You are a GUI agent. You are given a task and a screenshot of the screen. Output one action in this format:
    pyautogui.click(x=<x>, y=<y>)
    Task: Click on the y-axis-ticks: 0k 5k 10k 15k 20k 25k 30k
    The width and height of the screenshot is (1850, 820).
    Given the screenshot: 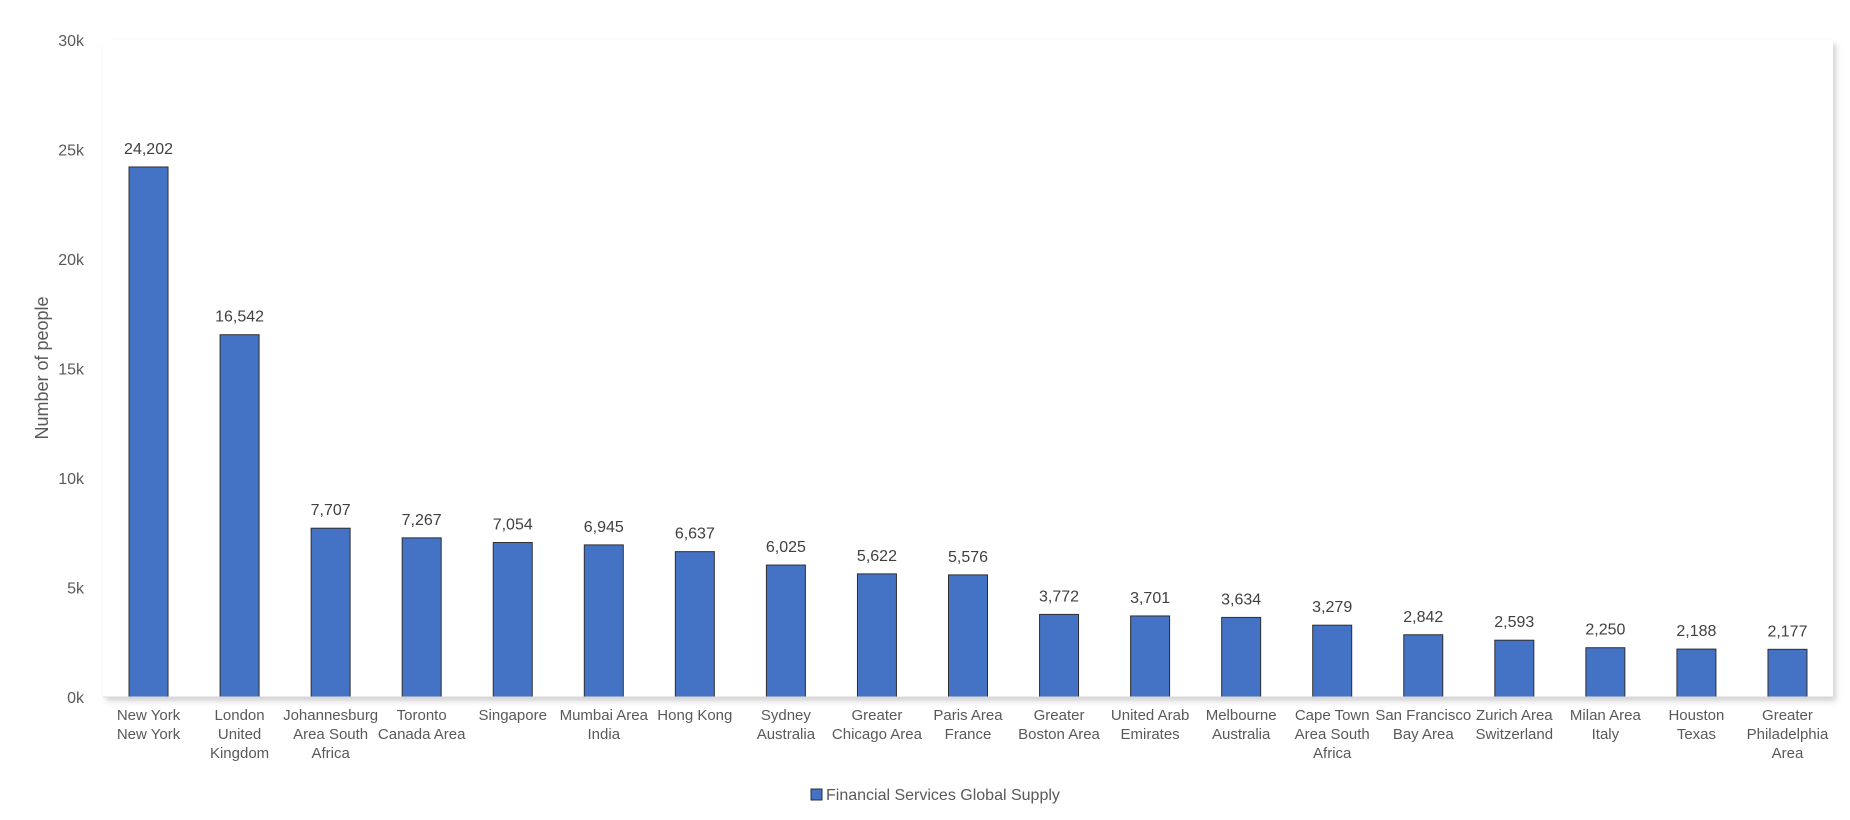 What is the action you would take?
    pyautogui.click(x=71, y=370)
    